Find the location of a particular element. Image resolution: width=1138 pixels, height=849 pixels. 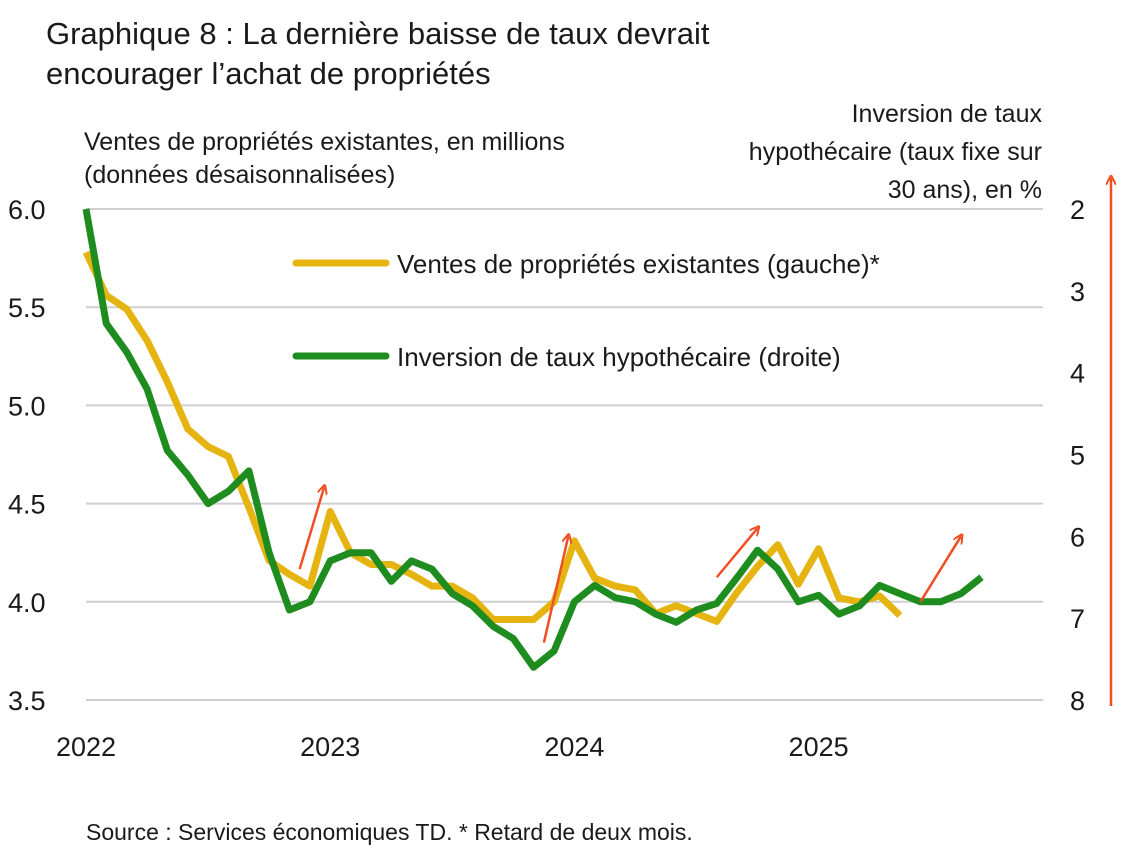

y-right-tick-label: 5 is located at coordinates (1077, 456).